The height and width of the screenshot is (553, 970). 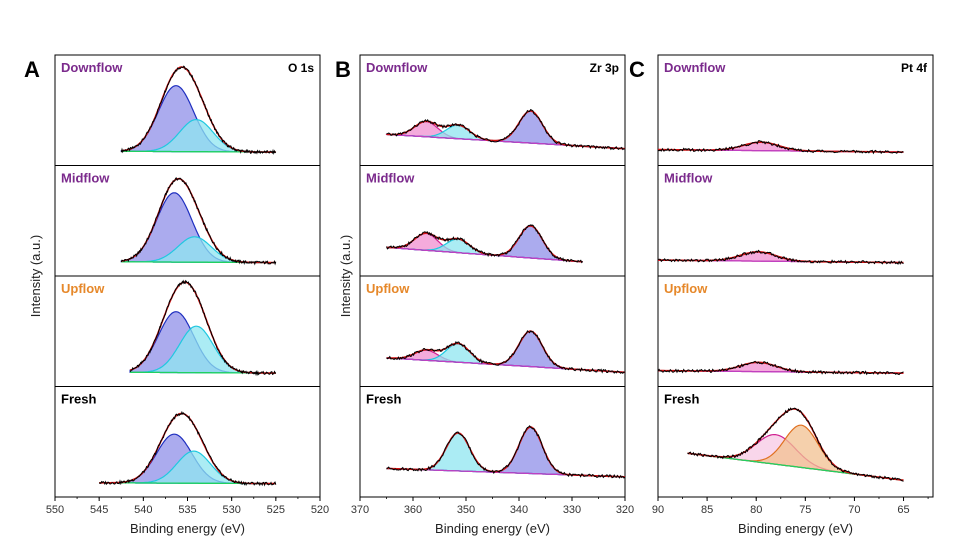 I want to click on x-tick-label: 350, so click(x=466, y=510).